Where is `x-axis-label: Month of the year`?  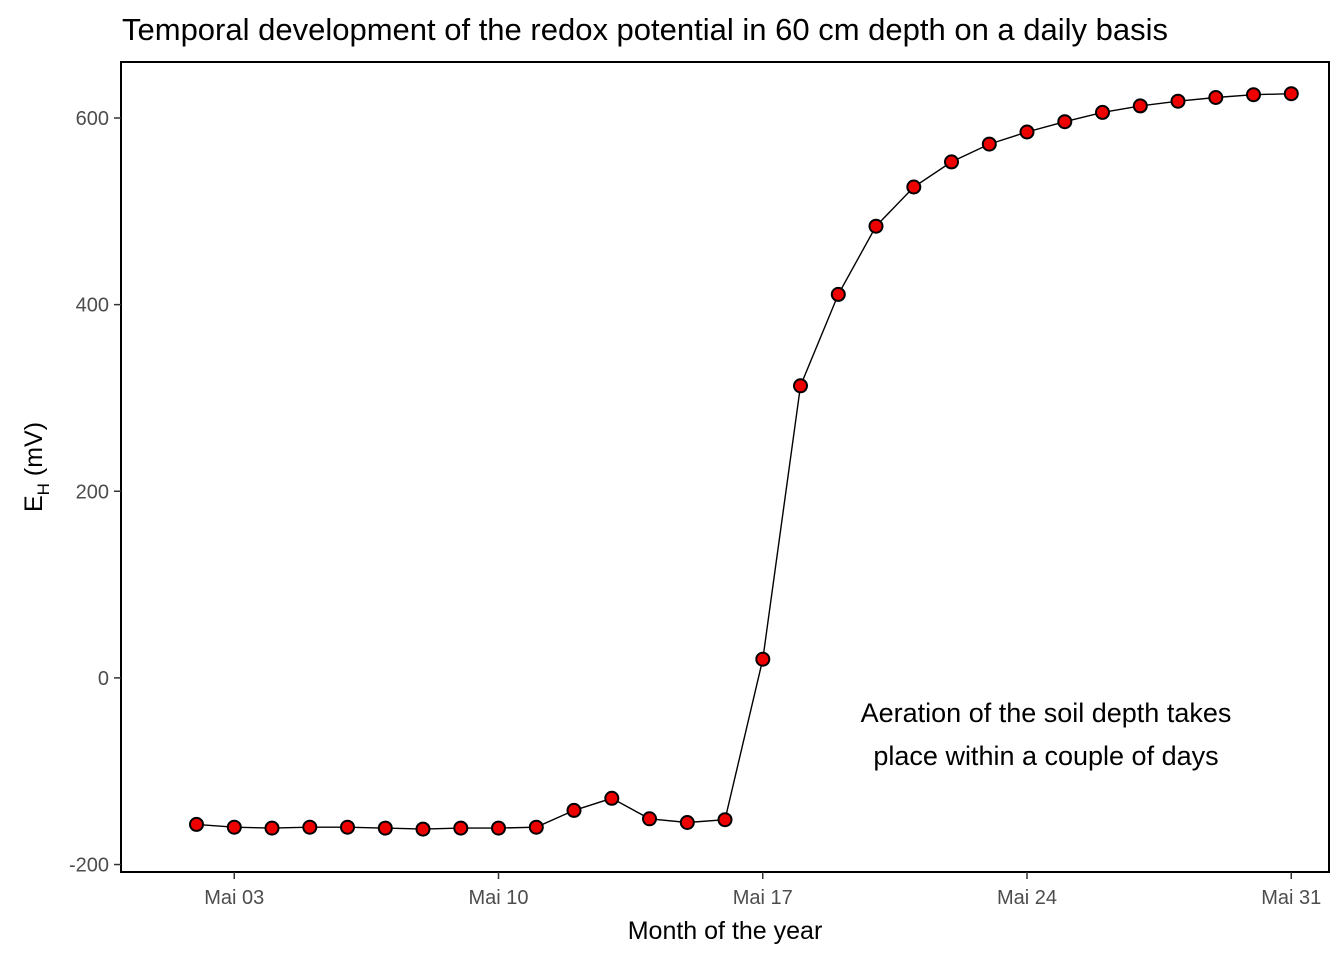
x-axis-label: Month of the year is located at coordinates (725, 931).